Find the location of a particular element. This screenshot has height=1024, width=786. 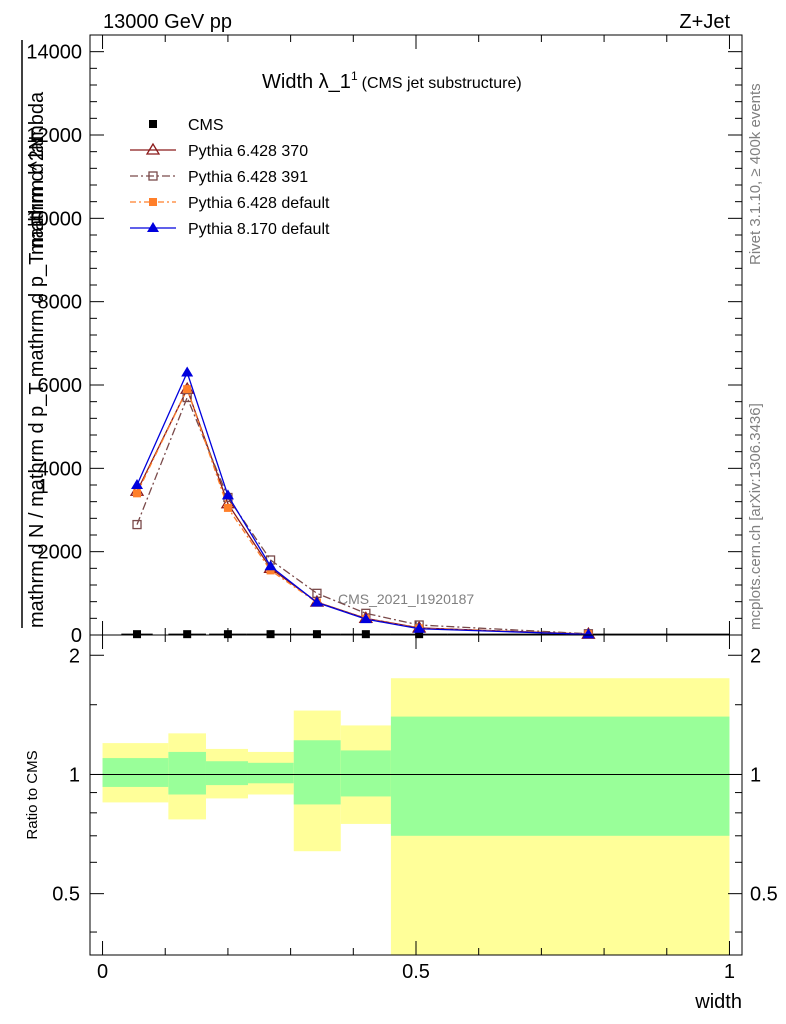

ratio-y-tick-label-left: 0.5 is located at coordinates (66, 895).